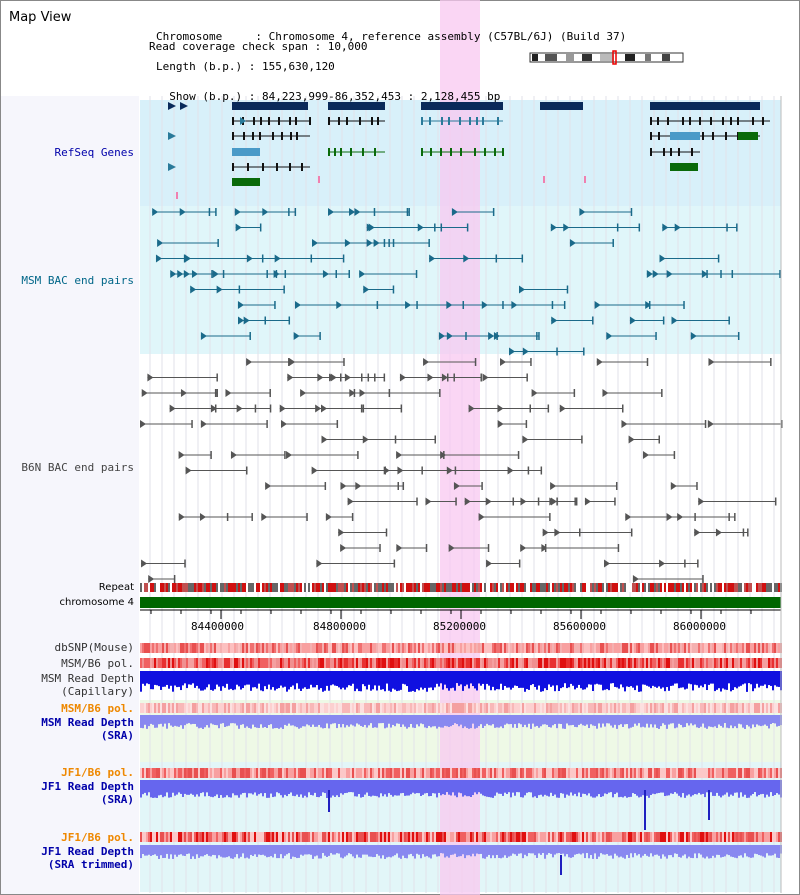 The width and height of the screenshot is (800, 895). What do you see at coordinates (630, 57) in the screenshot?
I see `ideogram-band` at bounding box center [630, 57].